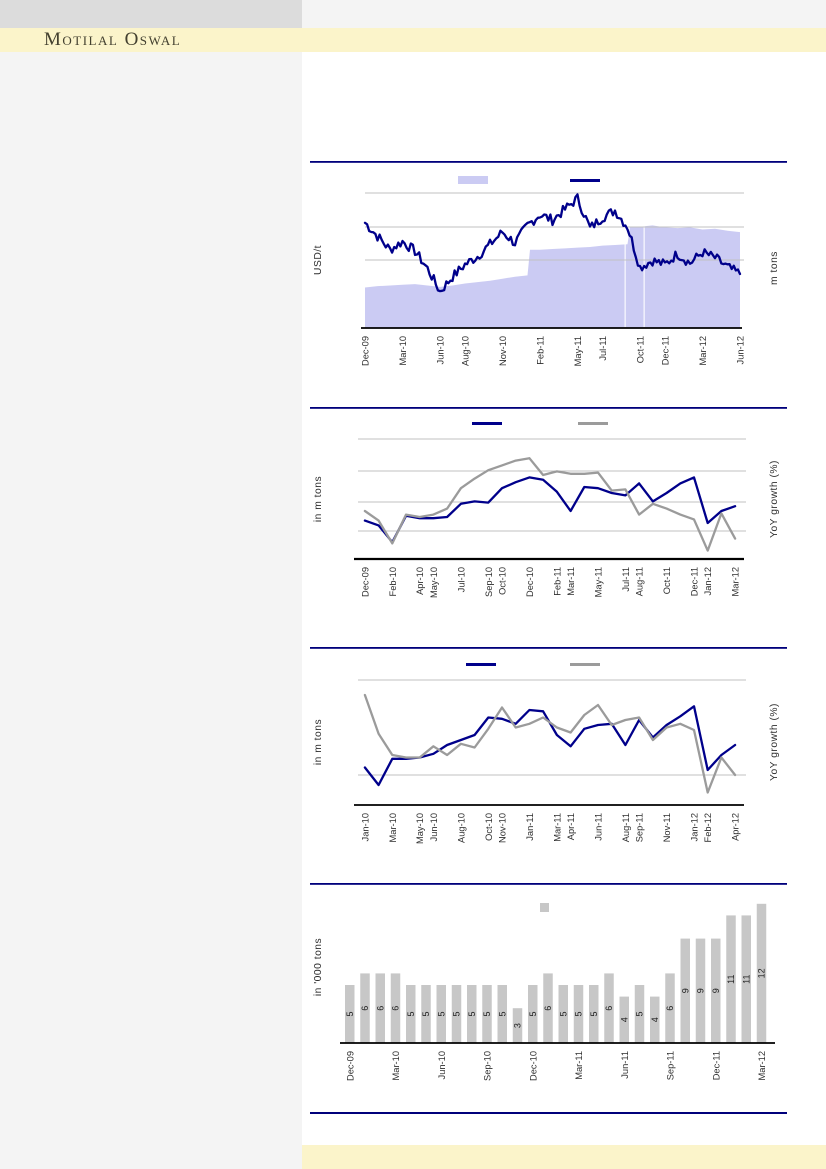 The width and height of the screenshot is (826, 1169). I want to click on bar-value-label: 12, so click(762, 973).